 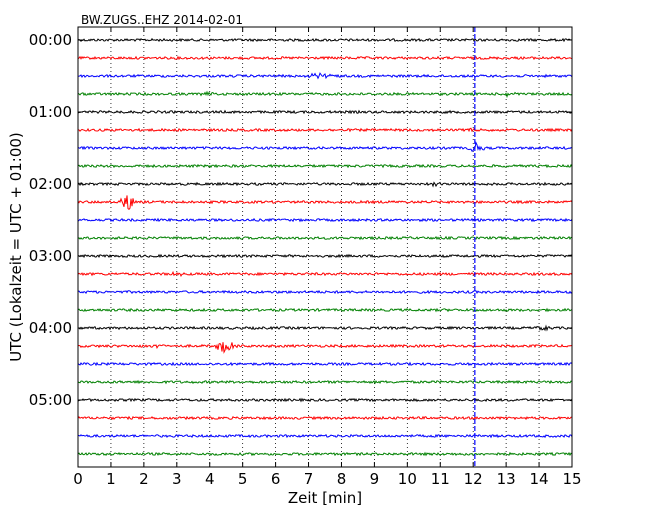 What do you see at coordinates (50, 328) in the screenshot?
I see `y-tick-label: 04:00` at bounding box center [50, 328].